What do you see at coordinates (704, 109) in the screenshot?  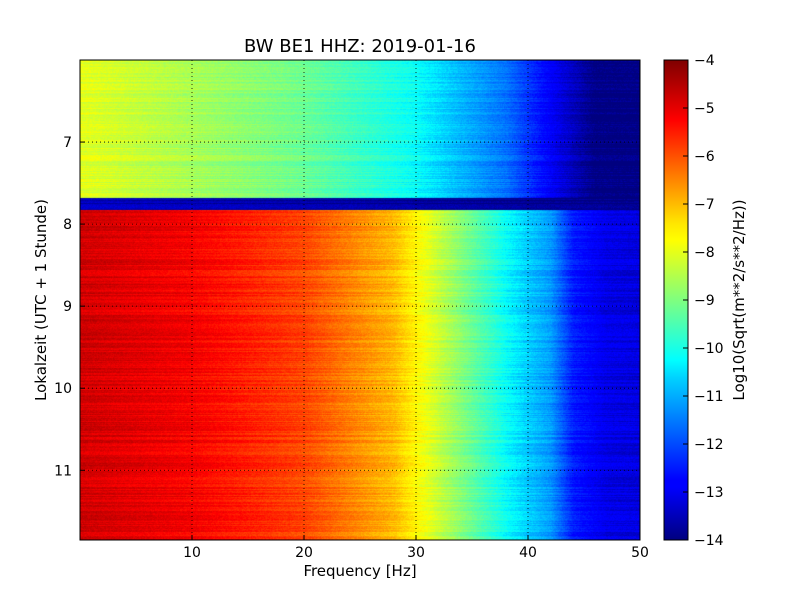 I see `colorbar-tick-label: −5` at bounding box center [704, 109].